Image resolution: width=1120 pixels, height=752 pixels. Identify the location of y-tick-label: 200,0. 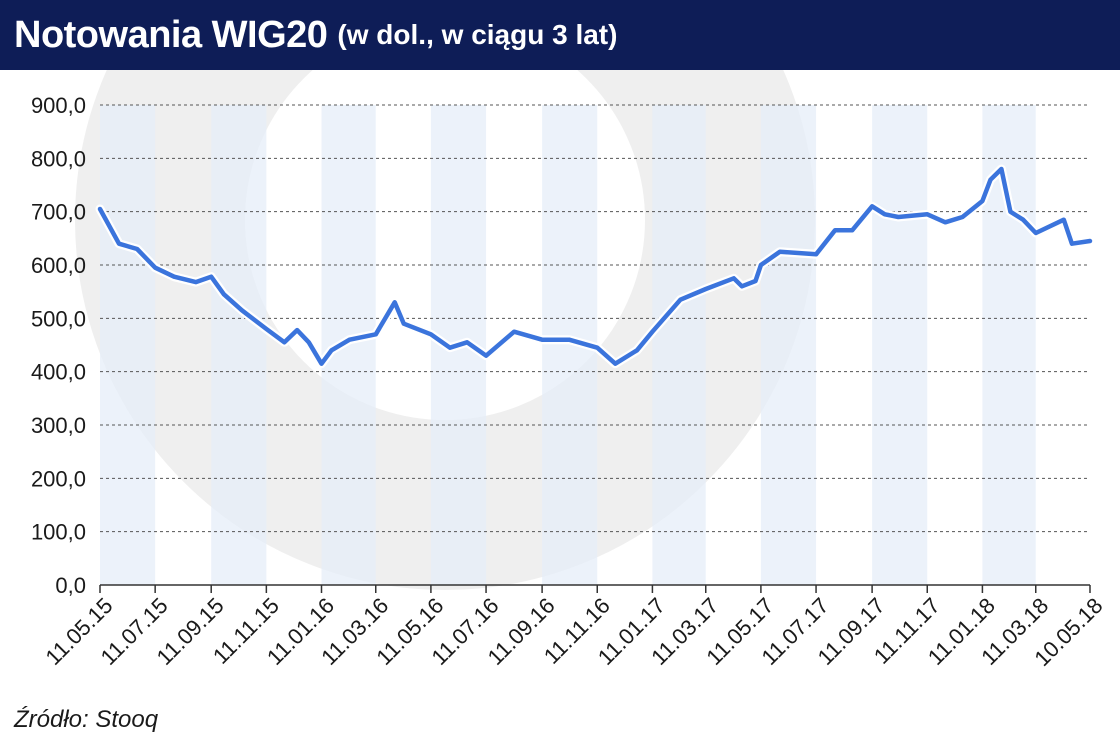
(58, 478).